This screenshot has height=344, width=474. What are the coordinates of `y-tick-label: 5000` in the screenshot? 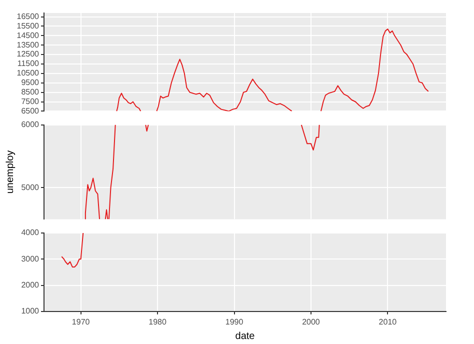 It's located at (30, 187).